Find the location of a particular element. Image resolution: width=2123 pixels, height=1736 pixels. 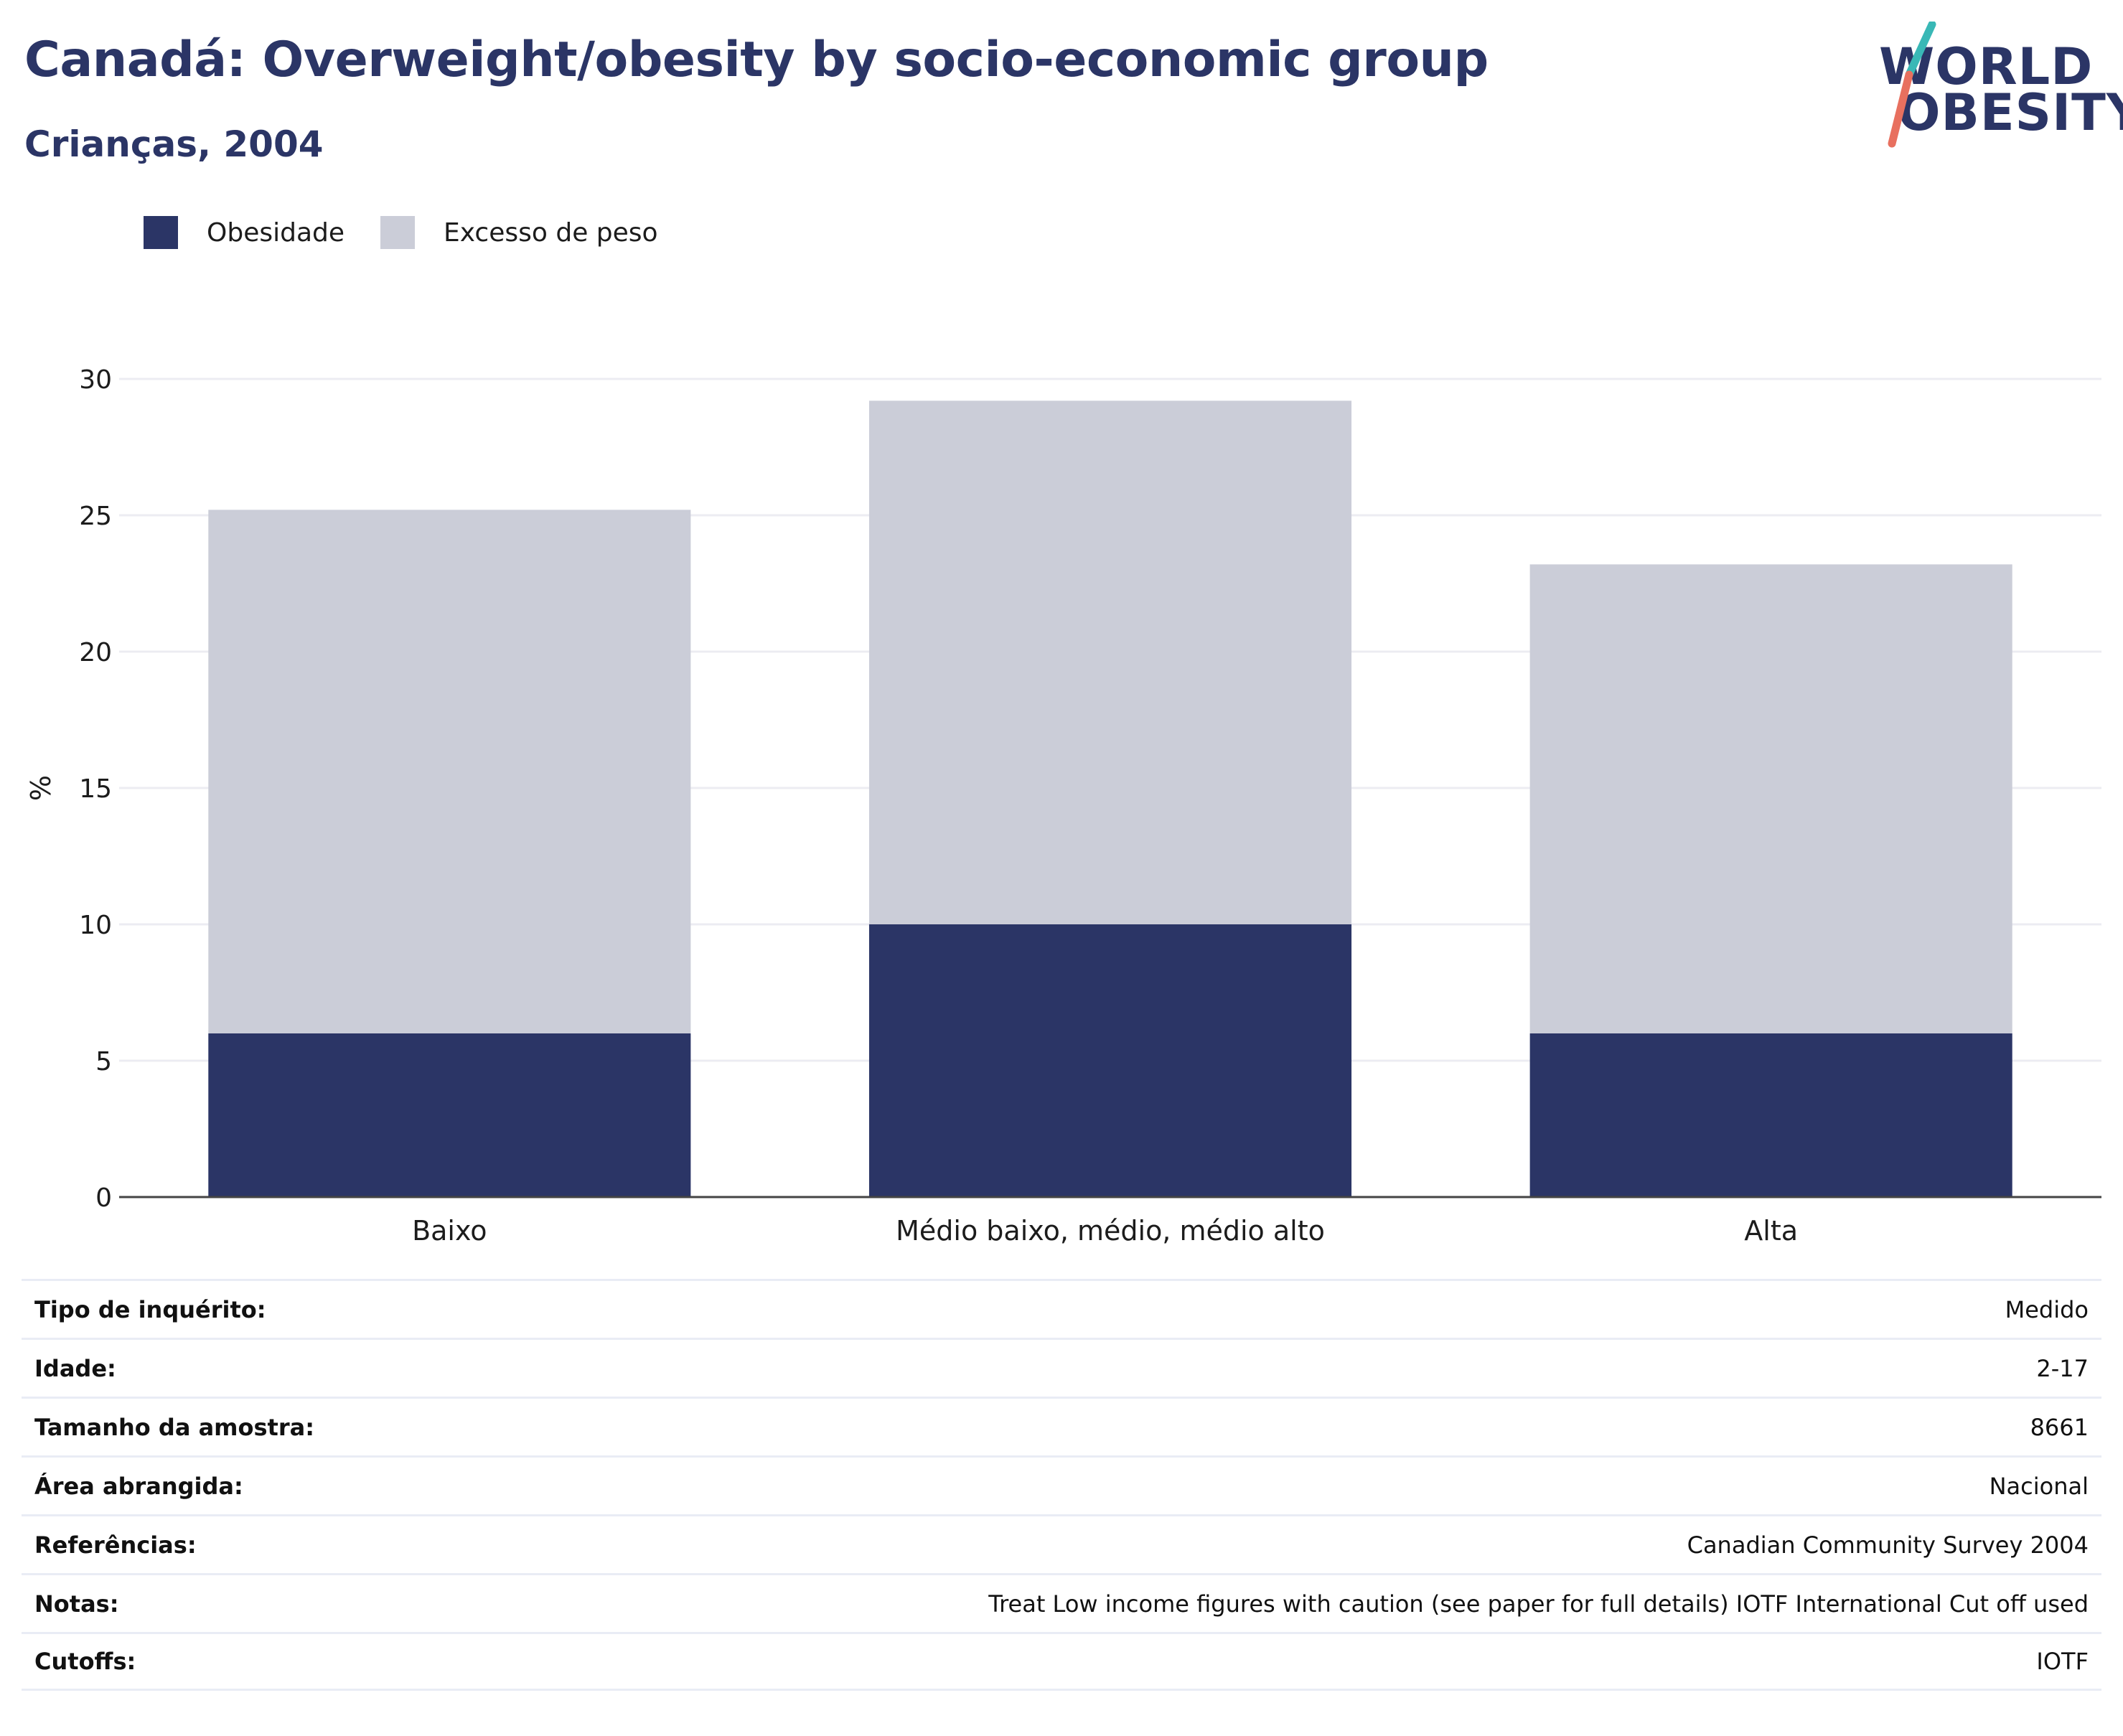

legend-item-obesity: Obesidade is located at coordinates (244, 232).